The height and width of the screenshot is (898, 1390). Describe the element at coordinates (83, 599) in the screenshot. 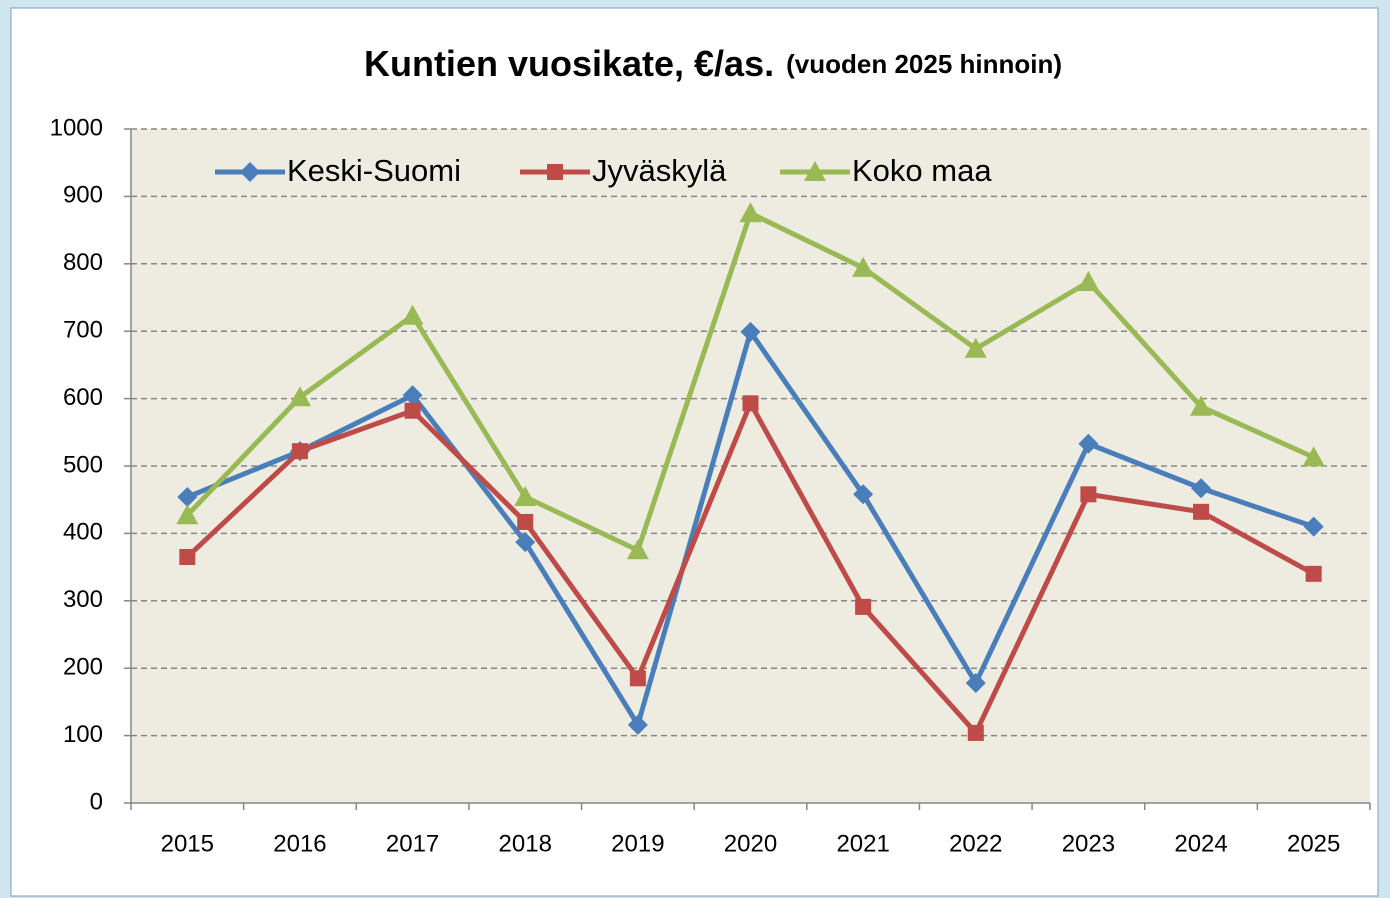

I see `y-tick-label: 300` at that location.